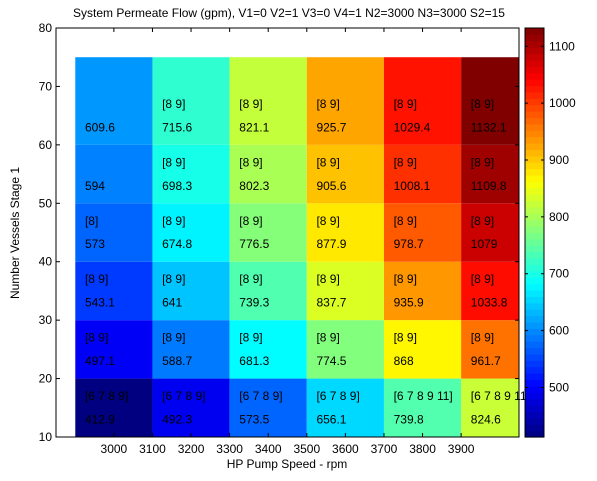 The image size is (597, 481). What do you see at coordinates (331, 244) in the screenshot?
I see `cell-value-label: 877.9` at bounding box center [331, 244].